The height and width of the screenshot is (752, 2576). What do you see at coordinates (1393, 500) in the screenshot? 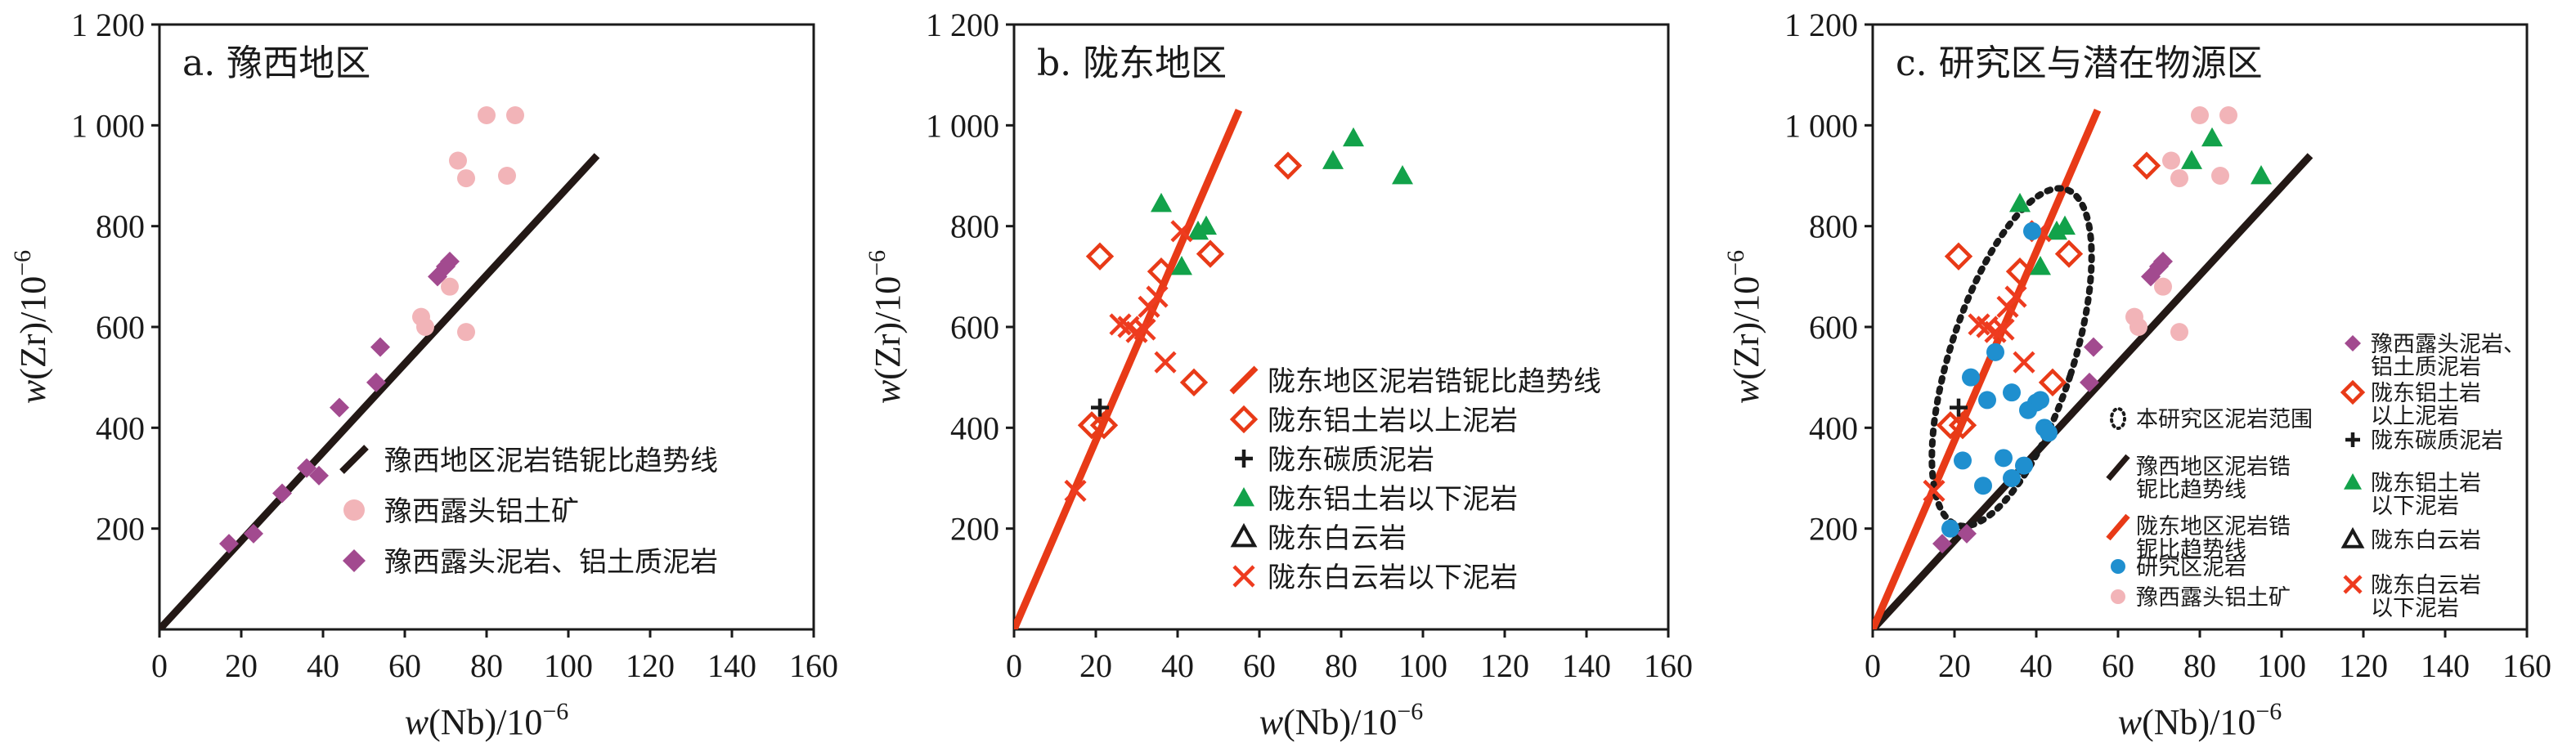
I see `legend-label: 陇东铝土岩以下泥岩` at bounding box center [1393, 500].